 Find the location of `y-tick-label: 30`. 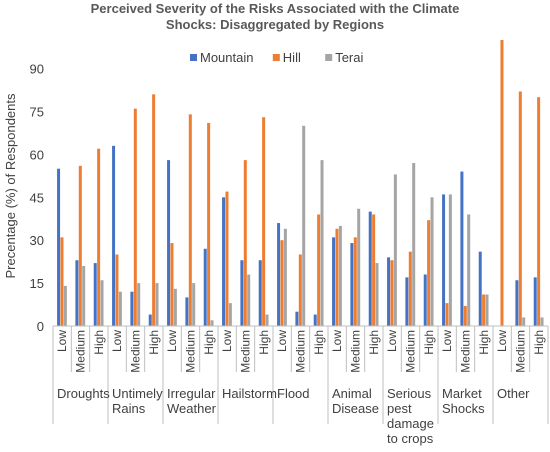

y-tick-label: 30 is located at coordinates (37, 240).